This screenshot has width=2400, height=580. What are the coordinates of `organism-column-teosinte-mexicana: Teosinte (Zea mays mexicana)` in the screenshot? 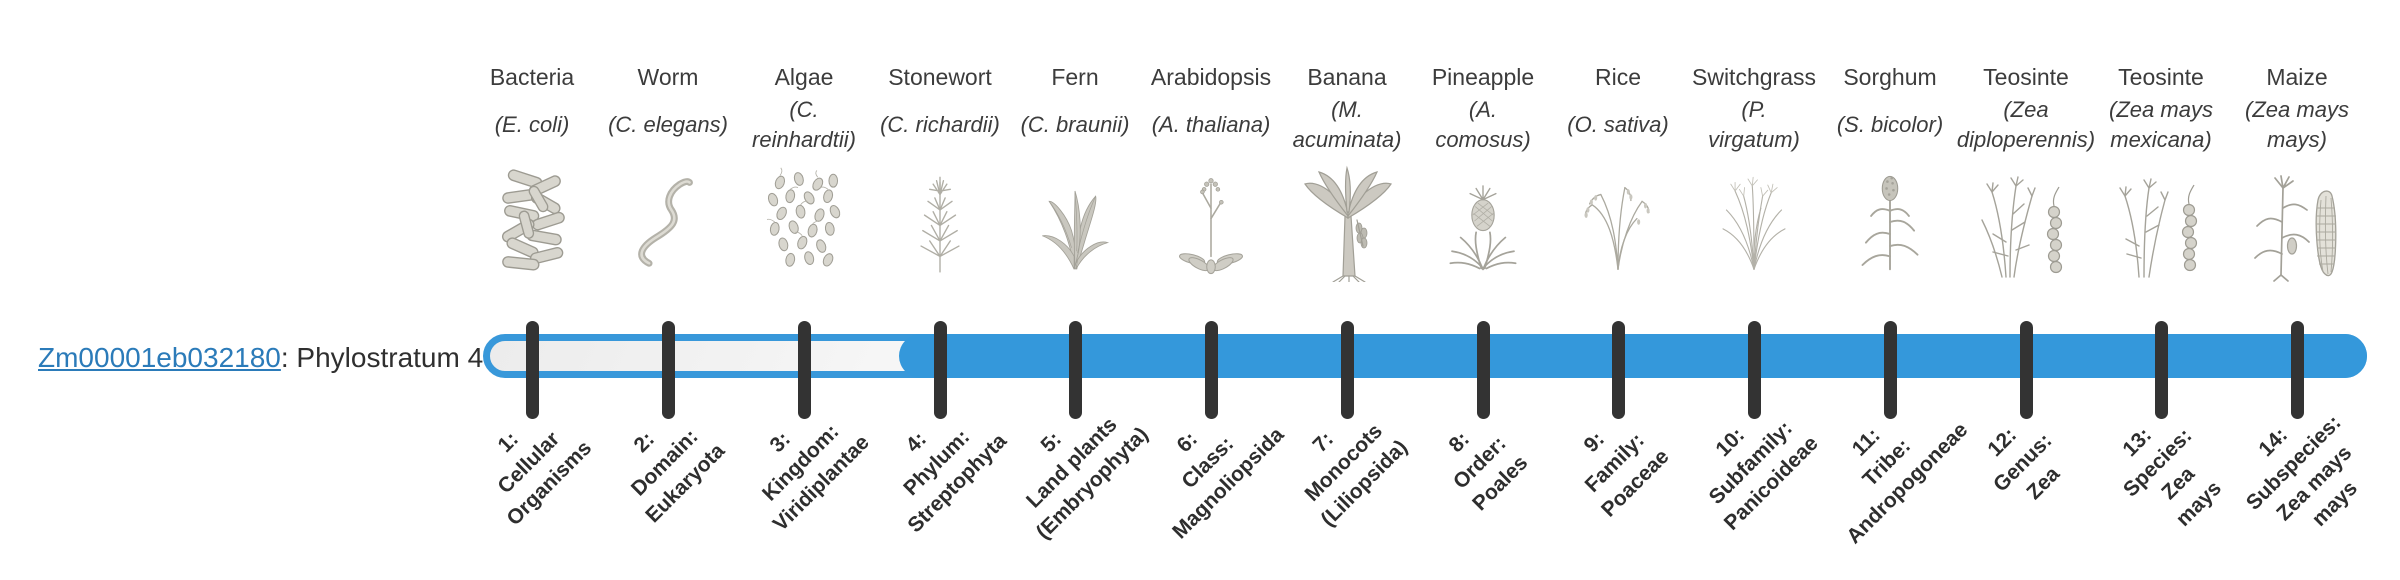 It's located at (2161, 172).